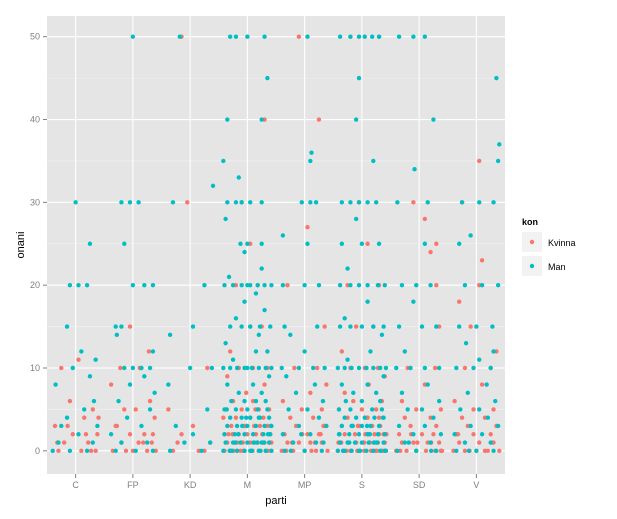 The image size is (617, 519). I want to click on y-tick-label: 40, so click(35, 120).